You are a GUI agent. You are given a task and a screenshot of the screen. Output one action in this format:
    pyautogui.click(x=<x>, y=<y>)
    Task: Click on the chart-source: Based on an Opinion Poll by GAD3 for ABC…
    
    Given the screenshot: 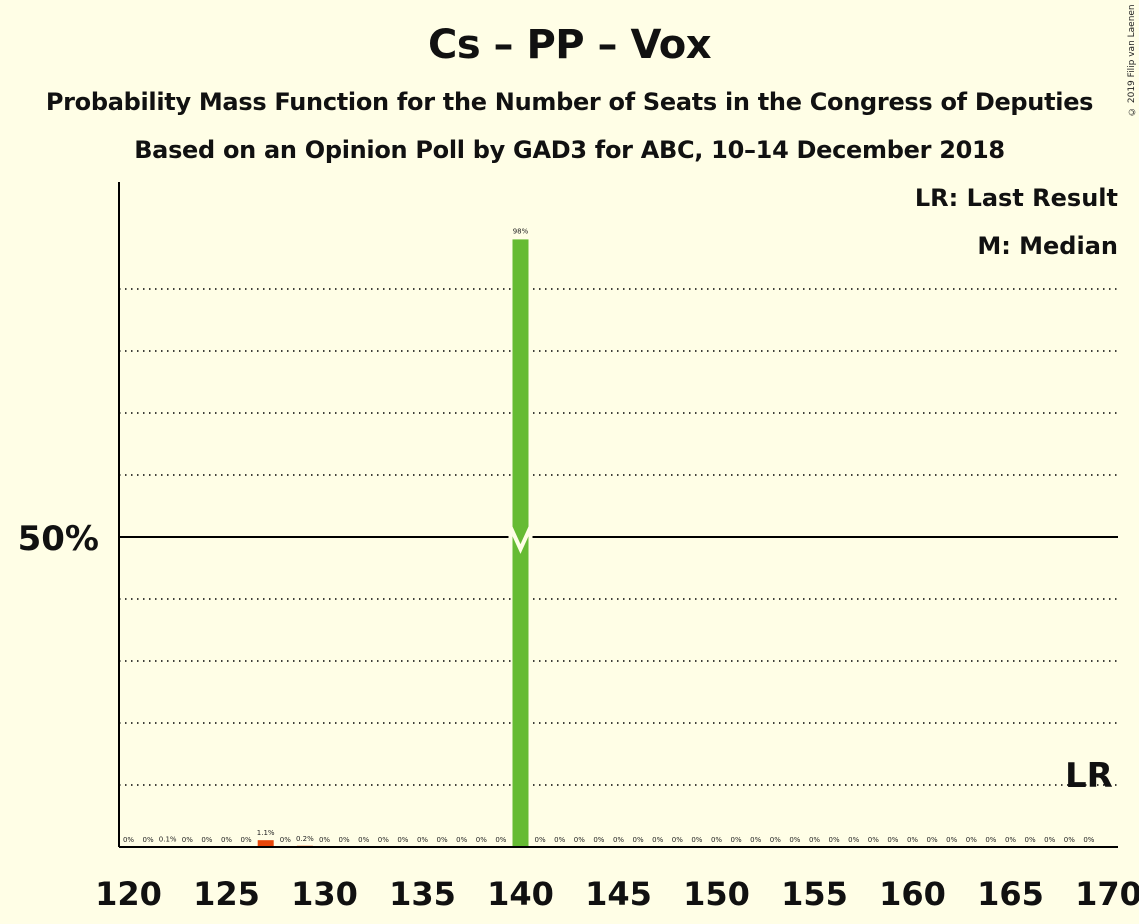 What is the action you would take?
    pyautogui.click(x=569, y=150)
    